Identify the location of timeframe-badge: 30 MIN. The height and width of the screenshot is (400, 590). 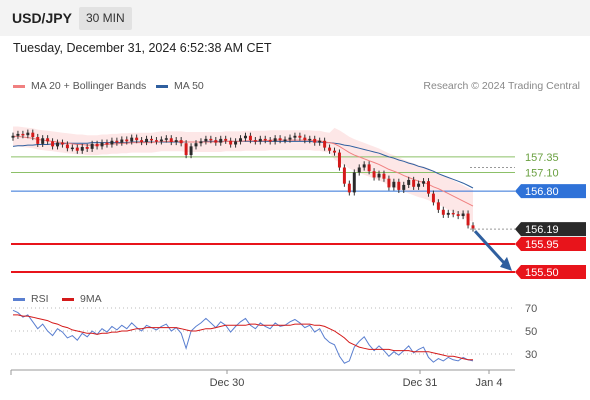
(105, 18).